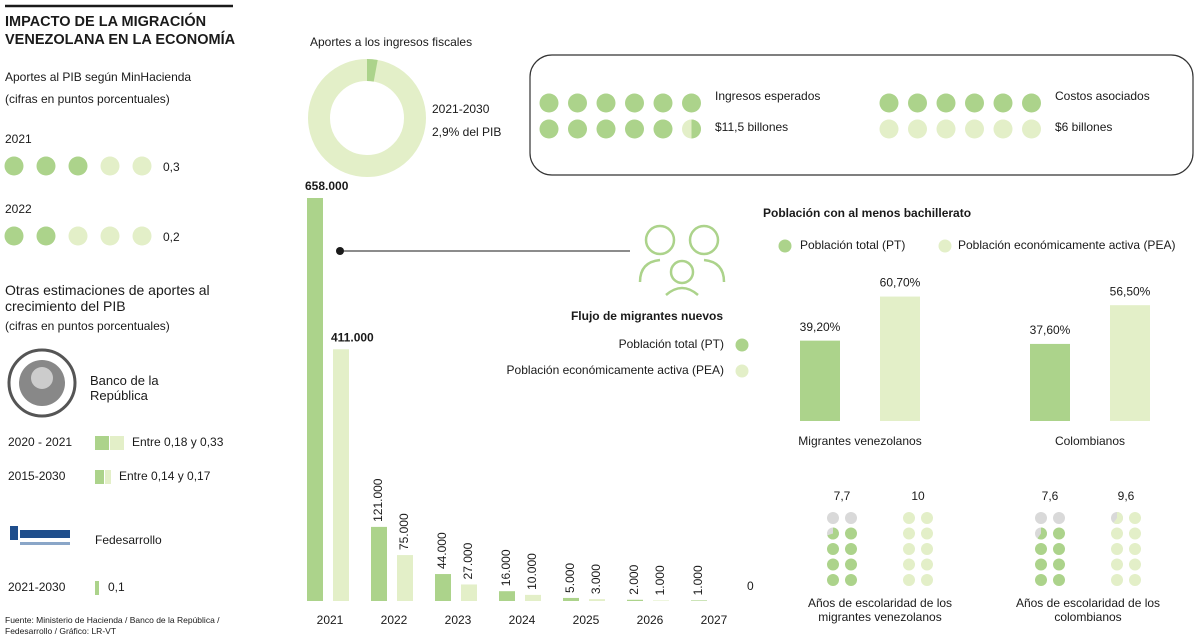 This screenshot has width=1200, height=639. I want to click on data-label: 60,70%, so click(900, 283).